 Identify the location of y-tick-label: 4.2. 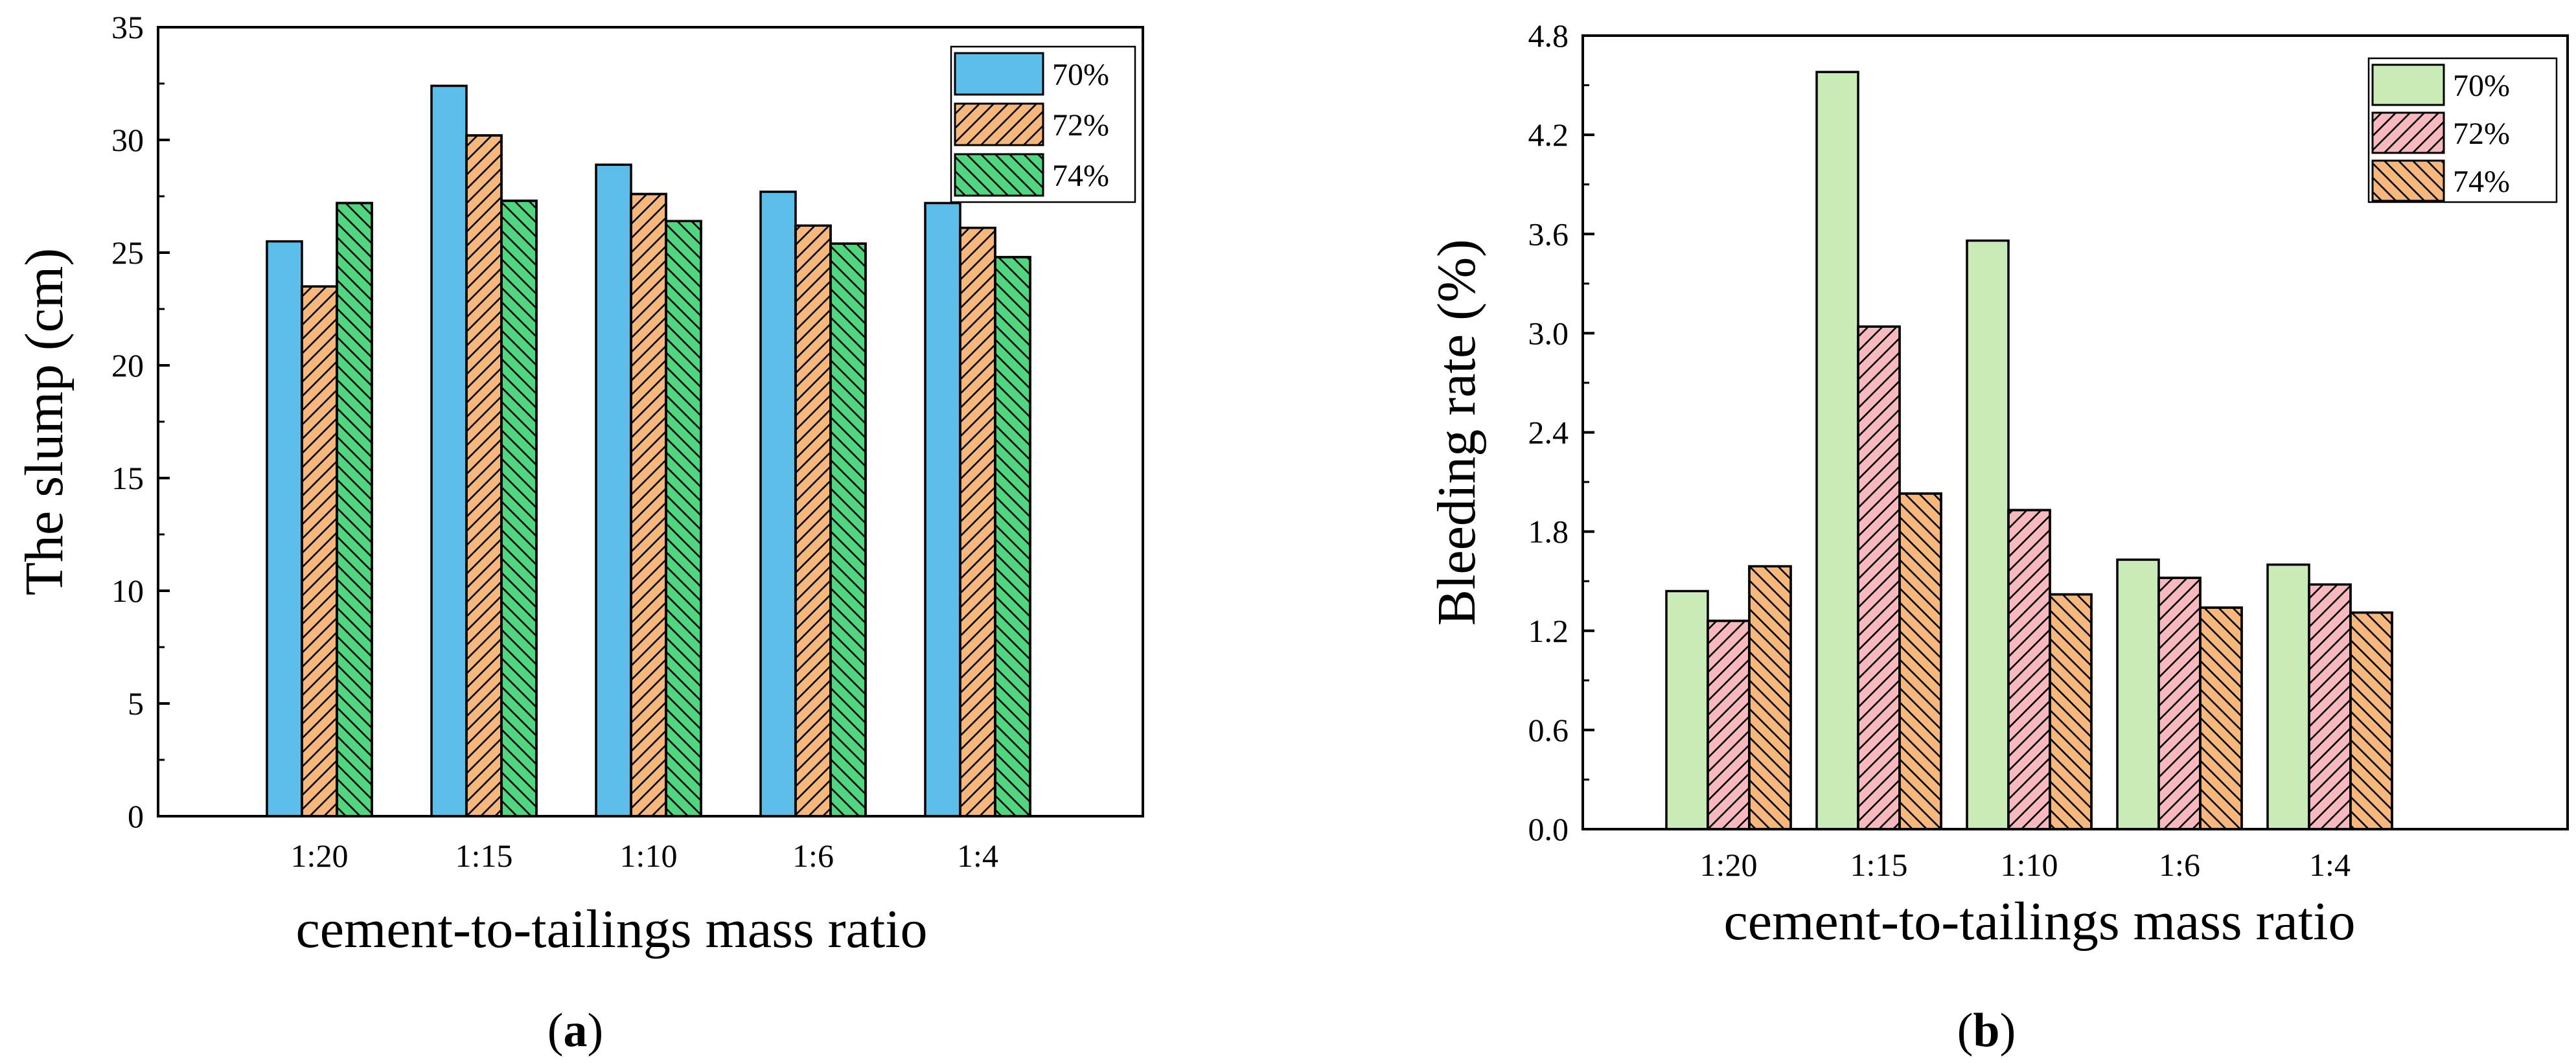
(1548, 135).